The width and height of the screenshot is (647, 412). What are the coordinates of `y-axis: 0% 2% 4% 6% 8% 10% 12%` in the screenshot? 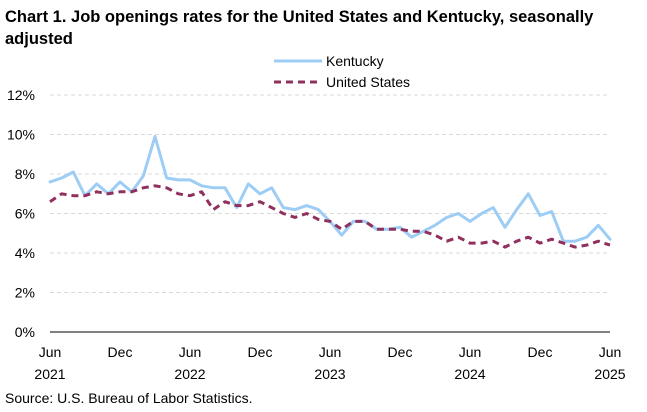 It's located at (21, 213).